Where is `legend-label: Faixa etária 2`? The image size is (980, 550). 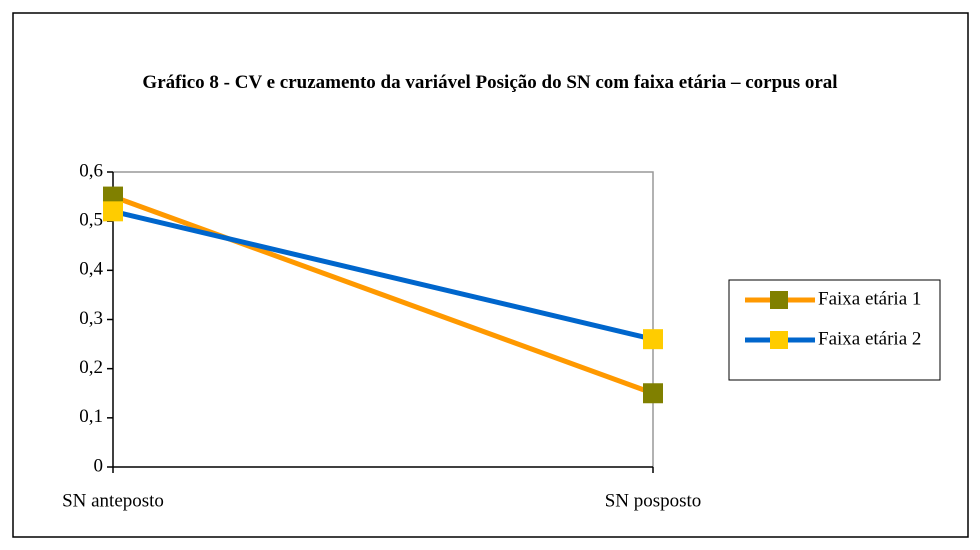 legend-label: Faixa etária 2 is located at coordinates (869, 338).